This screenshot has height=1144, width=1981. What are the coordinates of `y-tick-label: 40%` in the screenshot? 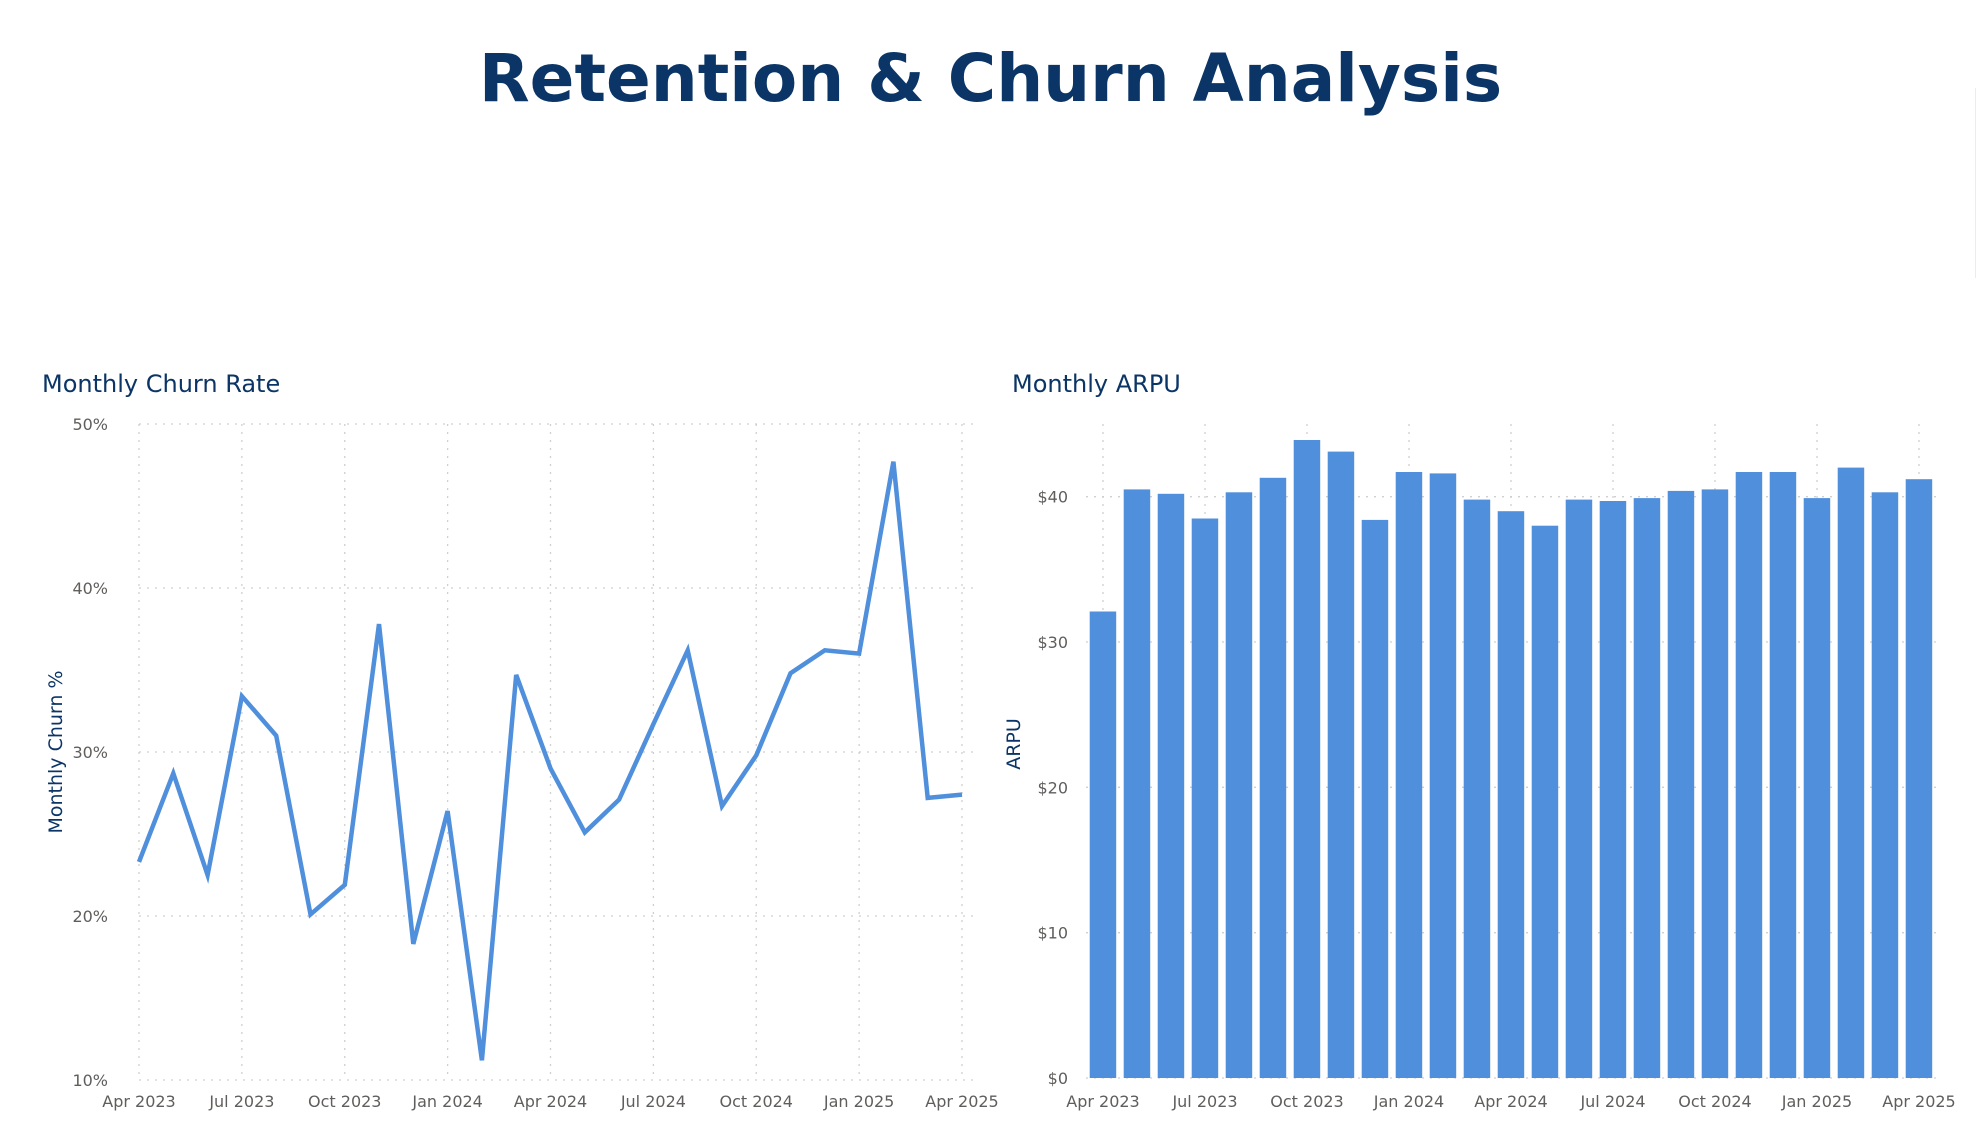 It's located at (90, 588).